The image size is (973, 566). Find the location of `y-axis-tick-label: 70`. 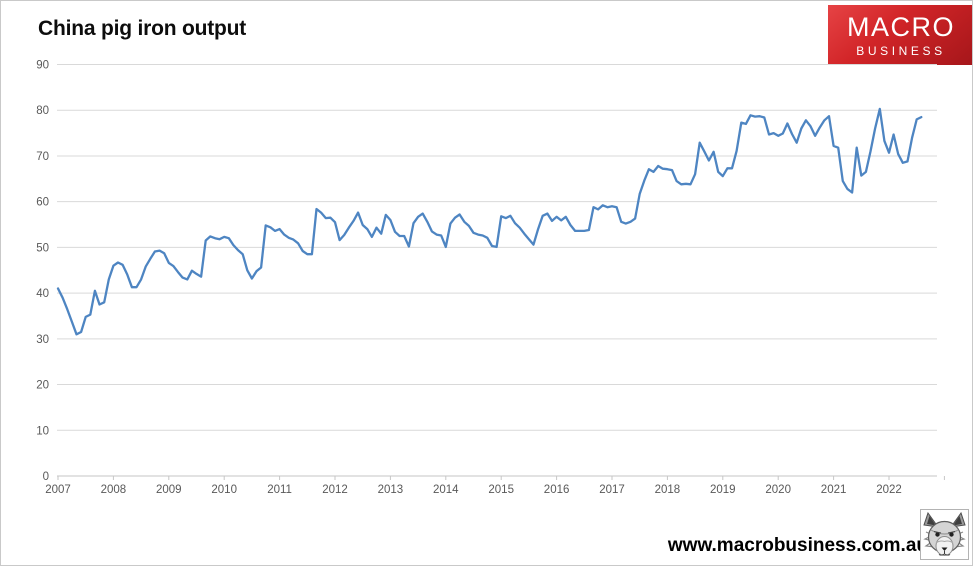

y-axis-tick-label: 70 is located at coordinates (42, 157).